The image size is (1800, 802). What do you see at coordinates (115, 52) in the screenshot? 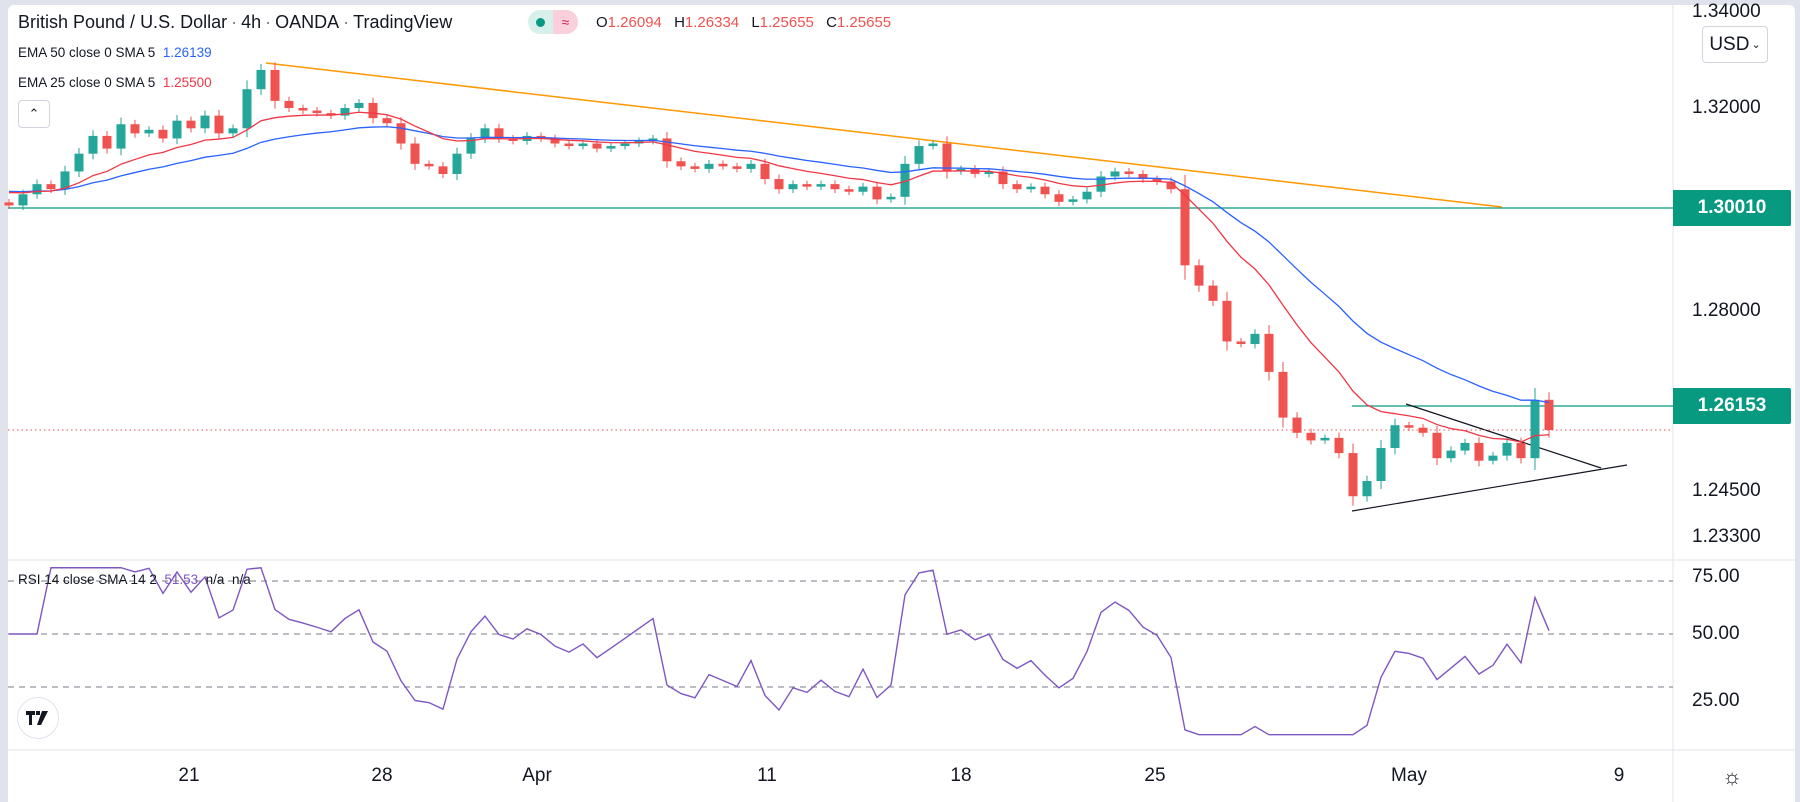
I see `ema50-legend: EMA 50 close 0 SMA 5 1.26139` at bounding box center [115, 52].